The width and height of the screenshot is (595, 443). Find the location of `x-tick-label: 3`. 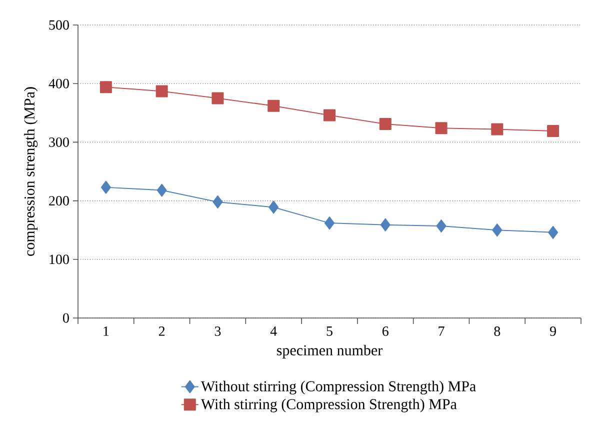

x-tick-label: 3 is located at coordinates (217, 331).